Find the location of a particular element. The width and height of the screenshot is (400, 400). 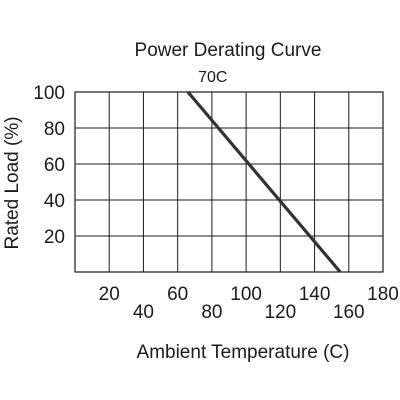

x-tick-label-140: 140 is located at coordinates (315, 294).